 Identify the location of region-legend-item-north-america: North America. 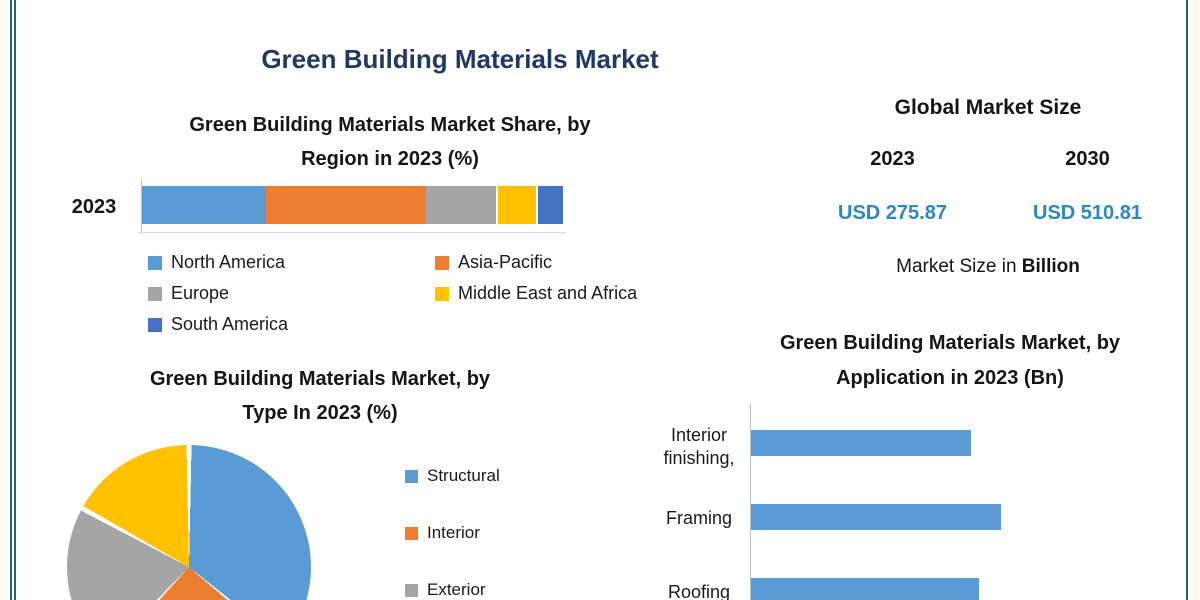
(218, 262).